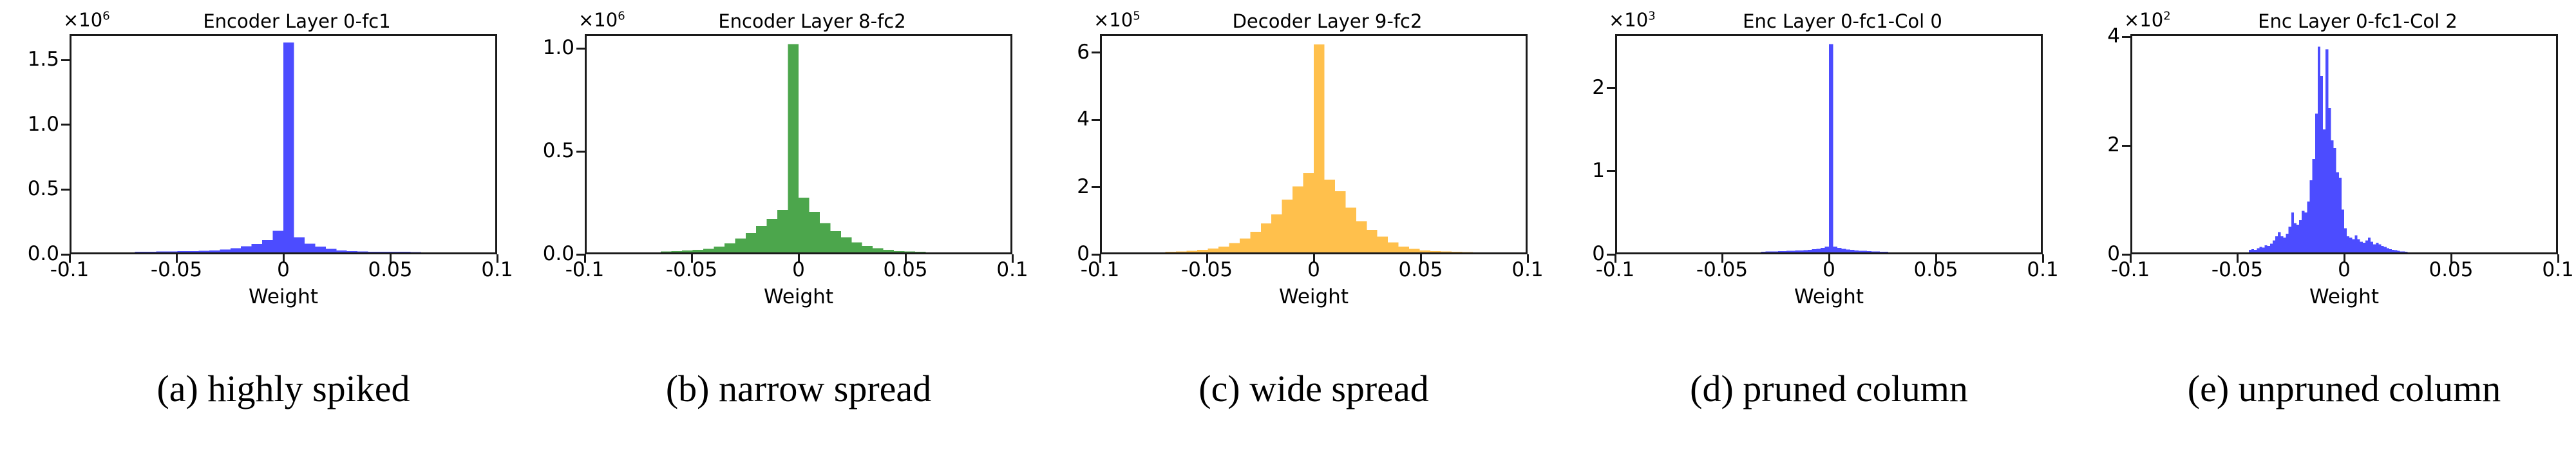 This screenshot has height=461, width=2576. I want to click on y-tick-label: 4, so click(2113, 36).